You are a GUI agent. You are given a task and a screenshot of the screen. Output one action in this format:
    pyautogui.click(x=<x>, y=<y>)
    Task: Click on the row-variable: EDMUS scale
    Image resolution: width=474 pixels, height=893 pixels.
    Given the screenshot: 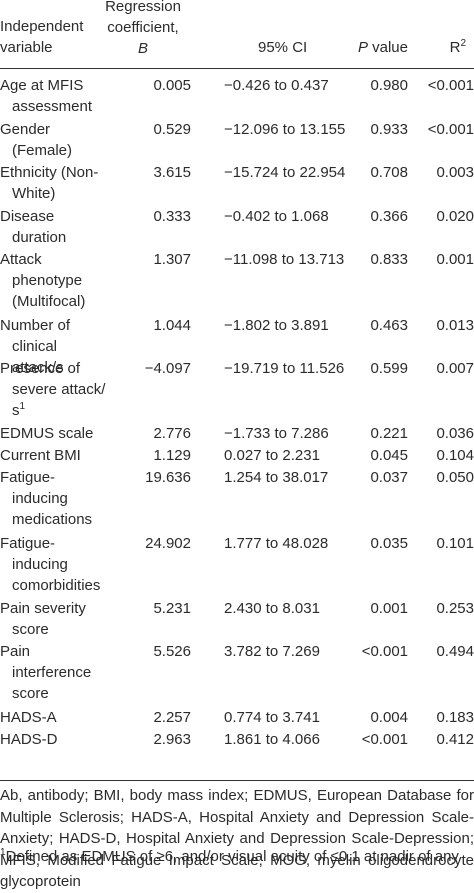 What is the action you would take?
    pyautogui.click(x=56, y=433)
    